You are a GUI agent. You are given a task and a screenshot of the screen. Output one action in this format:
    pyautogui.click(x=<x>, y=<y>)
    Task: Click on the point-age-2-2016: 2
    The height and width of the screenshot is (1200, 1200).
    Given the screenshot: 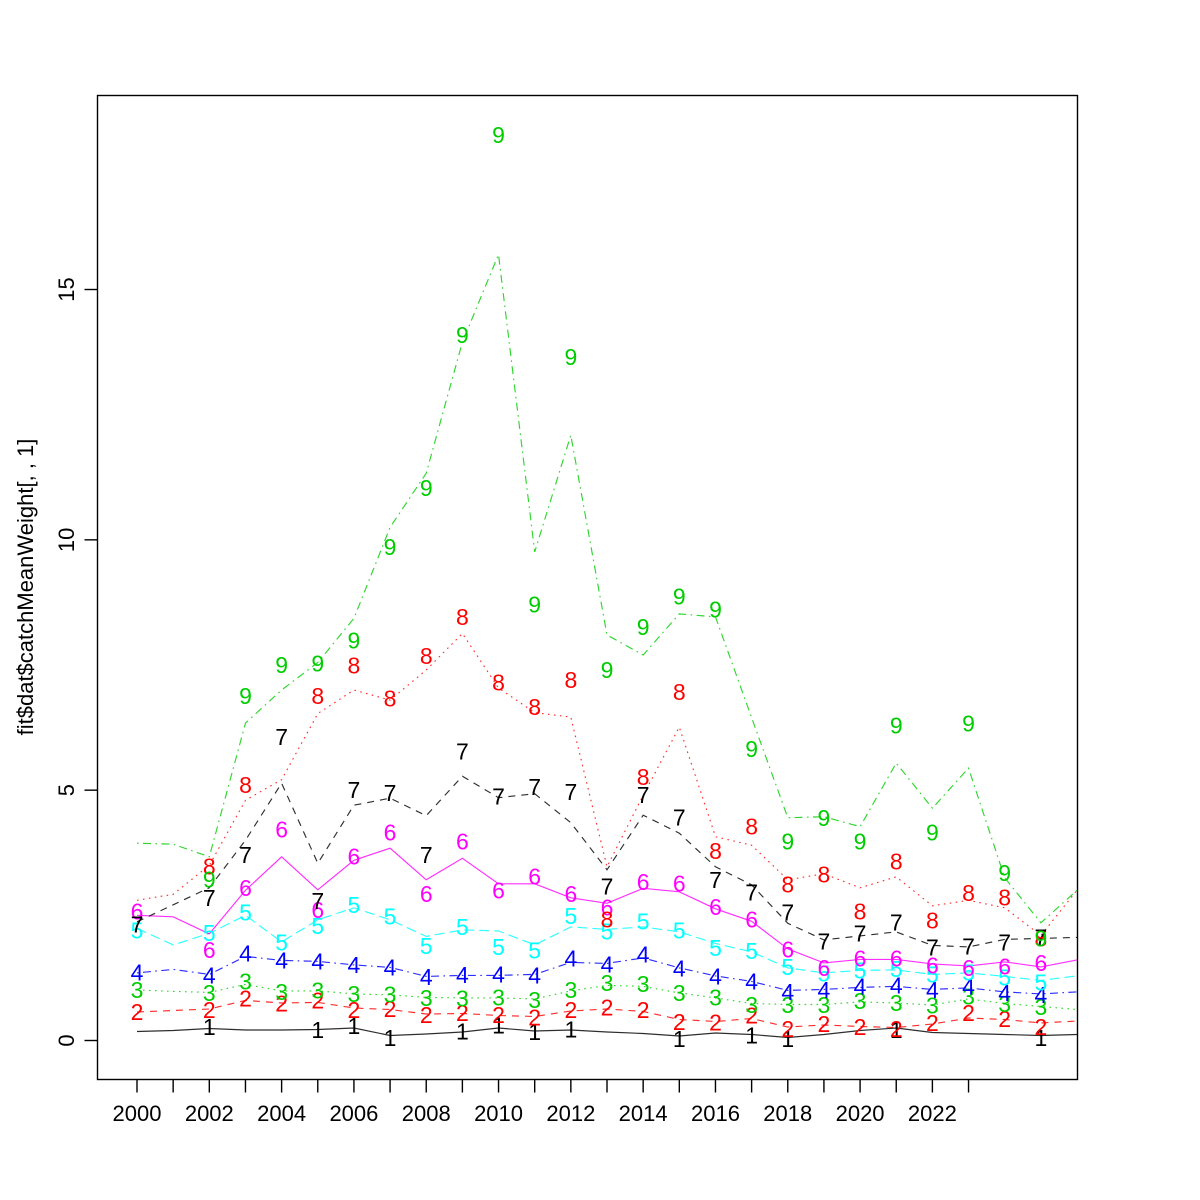 What is the action you would take?
    pyautogui.click(x=715, y=1022)
    